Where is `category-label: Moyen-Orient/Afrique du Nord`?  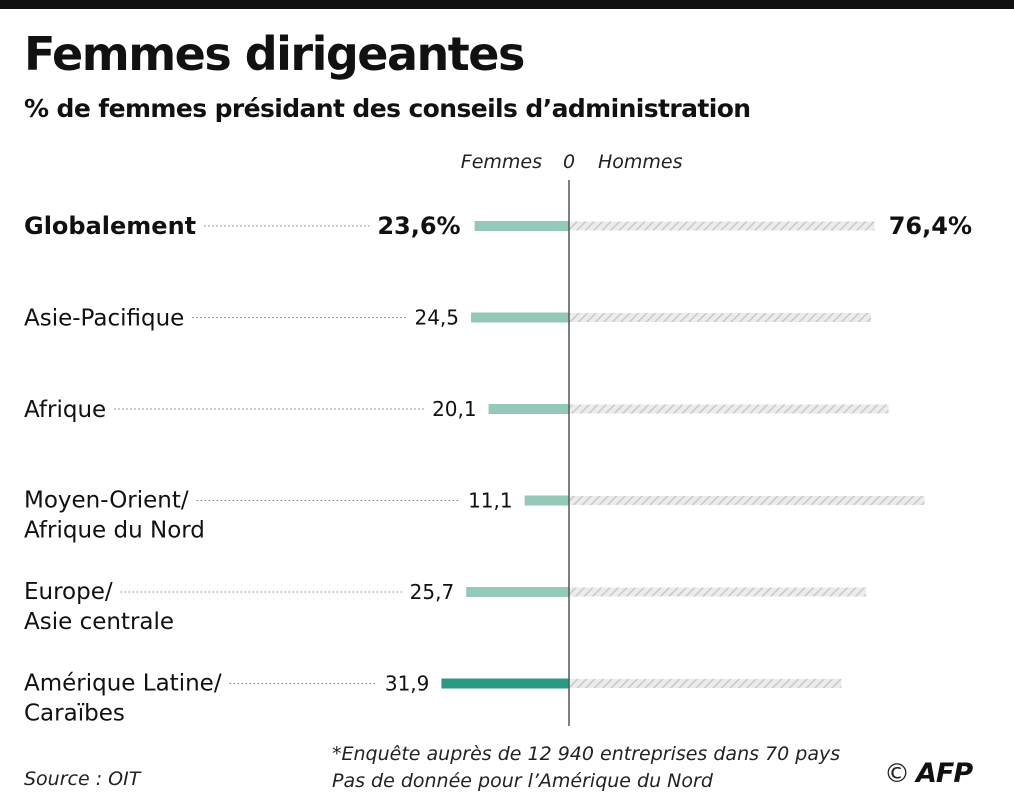 category-label: Moyen-Orient/Afrique du Nord is located at coordinates (114, 516).